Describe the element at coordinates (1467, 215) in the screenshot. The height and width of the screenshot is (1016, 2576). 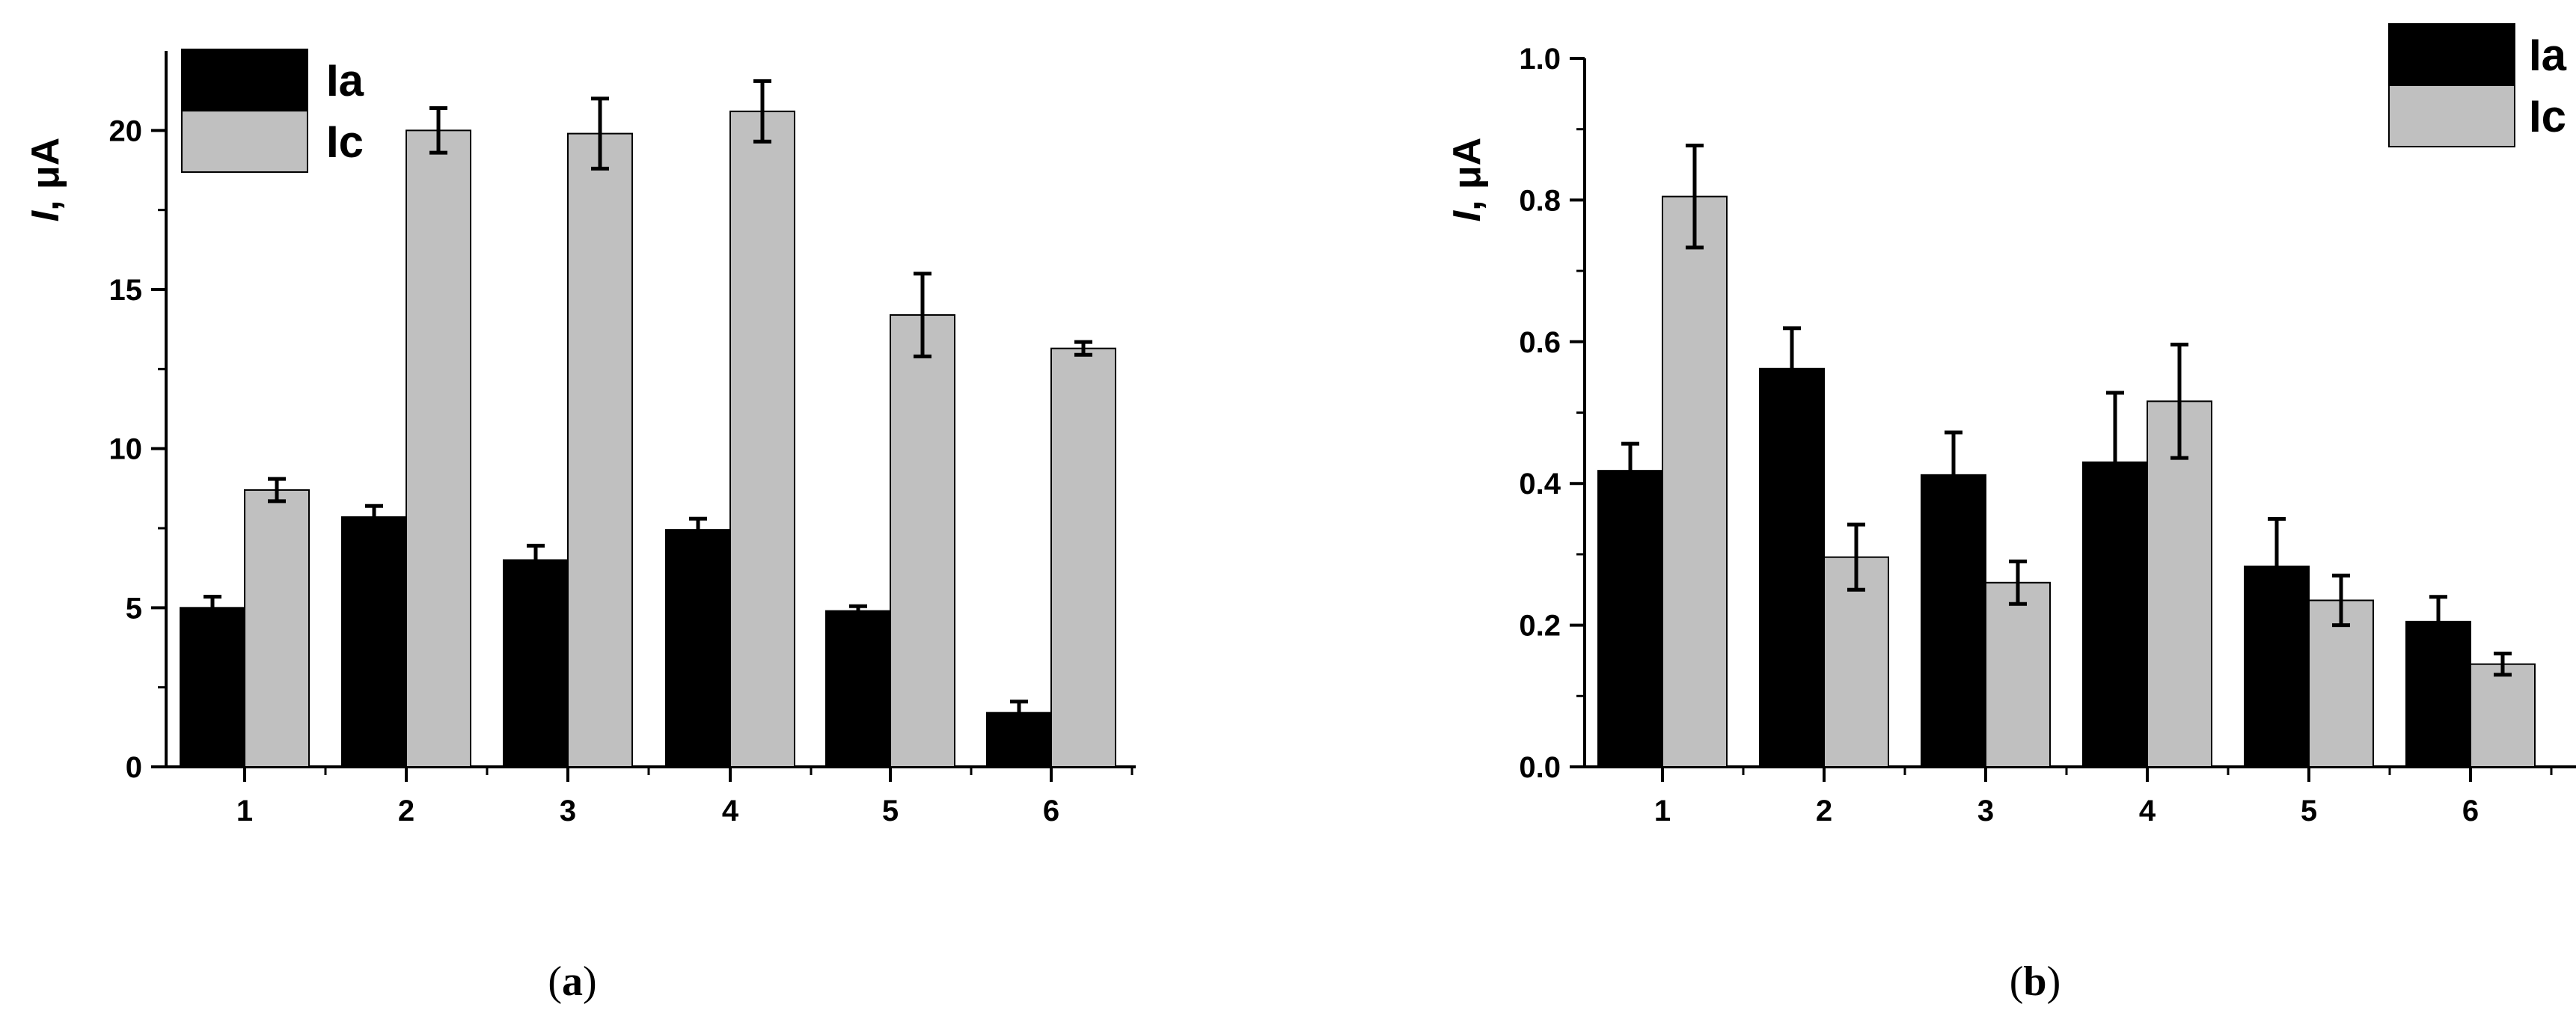
I see `y-axis-label-symbol-b: I` at that location.